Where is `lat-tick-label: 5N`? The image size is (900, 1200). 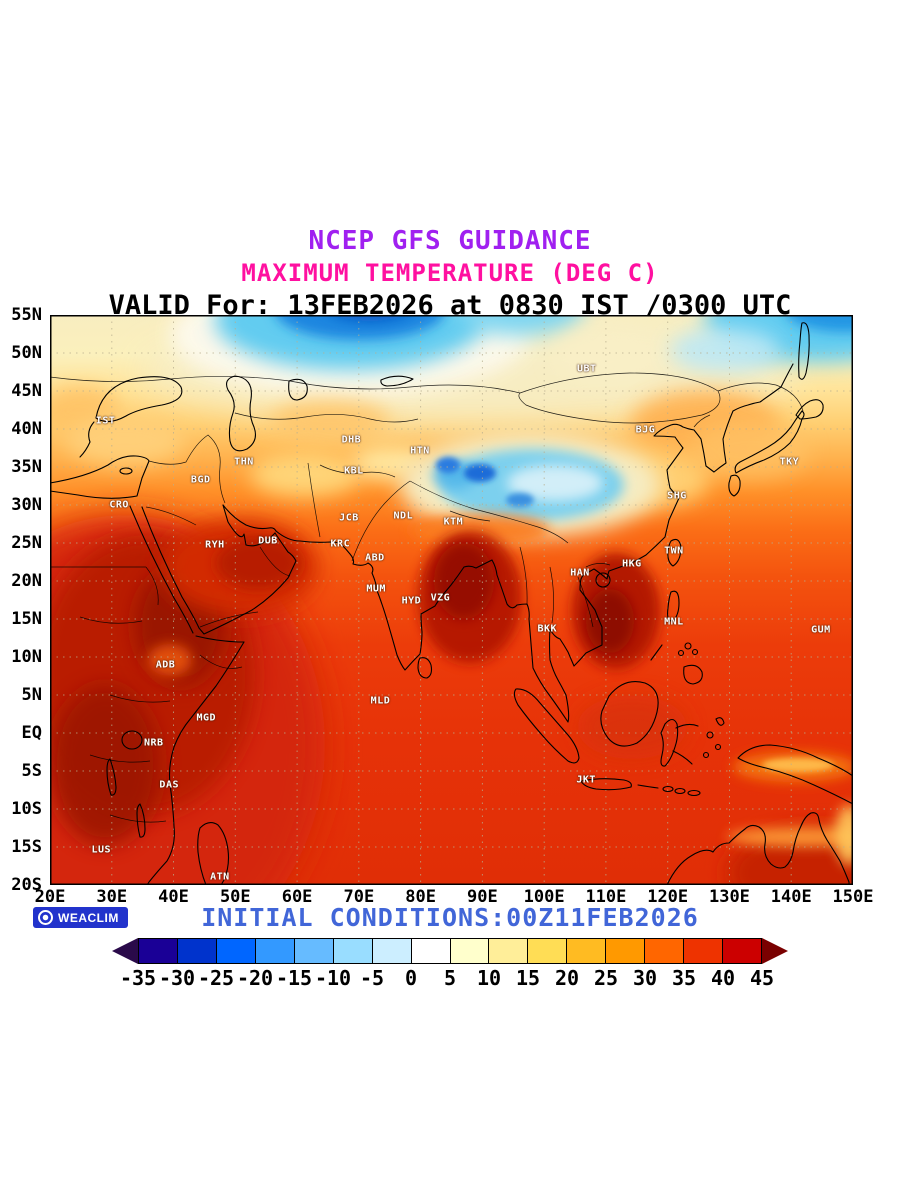 lat-tick-label: 5N is located at coordinates (31, 695).